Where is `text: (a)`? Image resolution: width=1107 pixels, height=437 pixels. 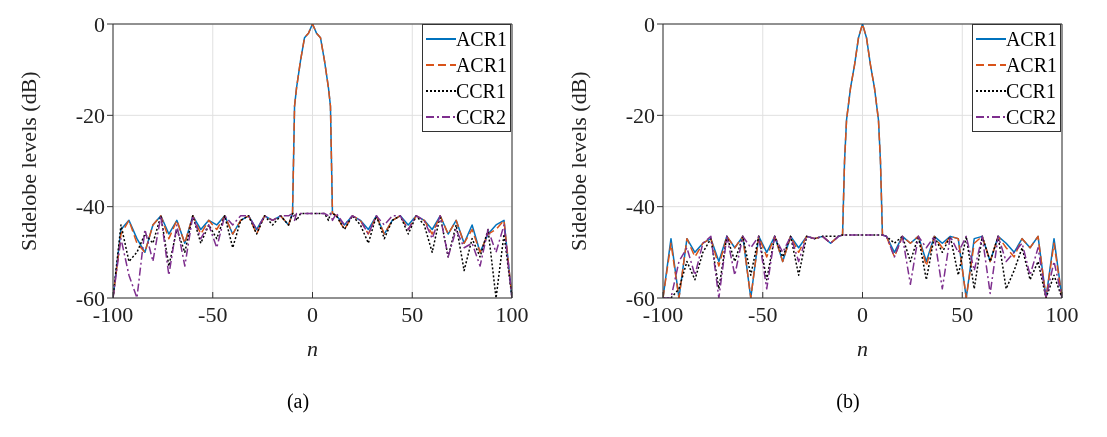
text: (a) is located at coordinates (298, 401).